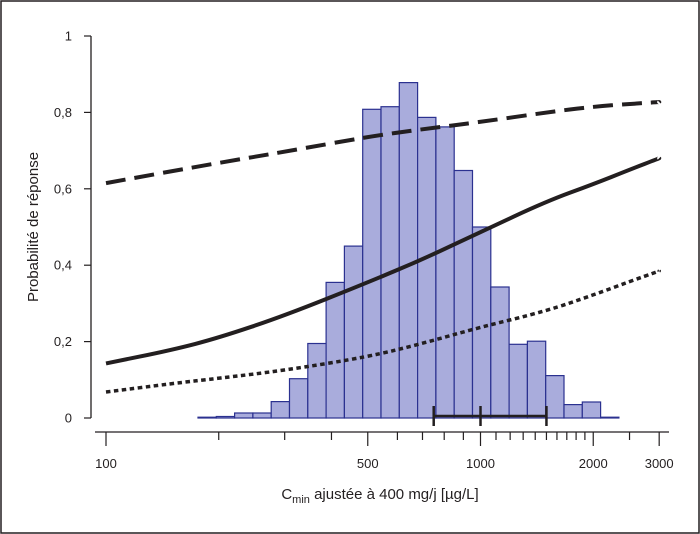 The width and height of the screenshot is (700, 534). I want to click on y-axis-ticks: 0 0,2 0,4 0,6 0,8 1, so click(72, 227).